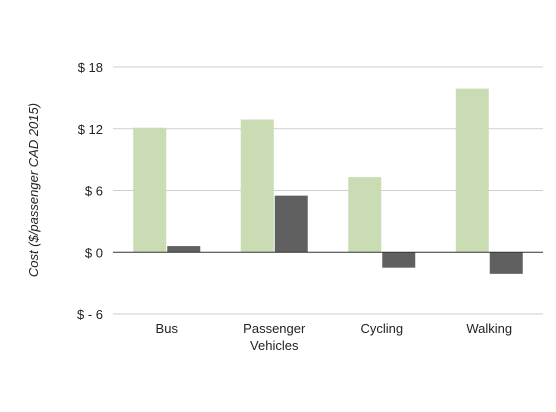 This screenshot has height=412, width=556. I want to click on x-category-label: Walking, so click(489, 328).